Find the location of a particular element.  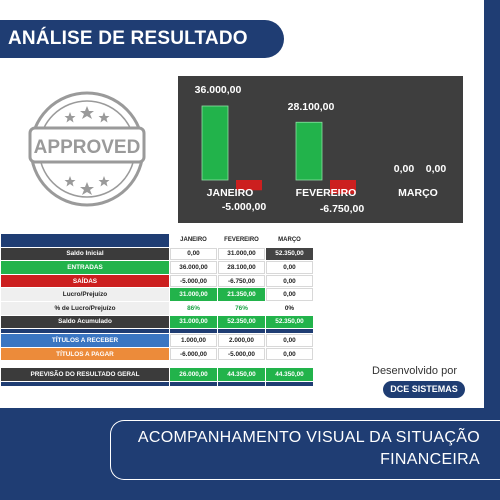

developer-label: Desenvolvido por is located at coordinates (414, 371).